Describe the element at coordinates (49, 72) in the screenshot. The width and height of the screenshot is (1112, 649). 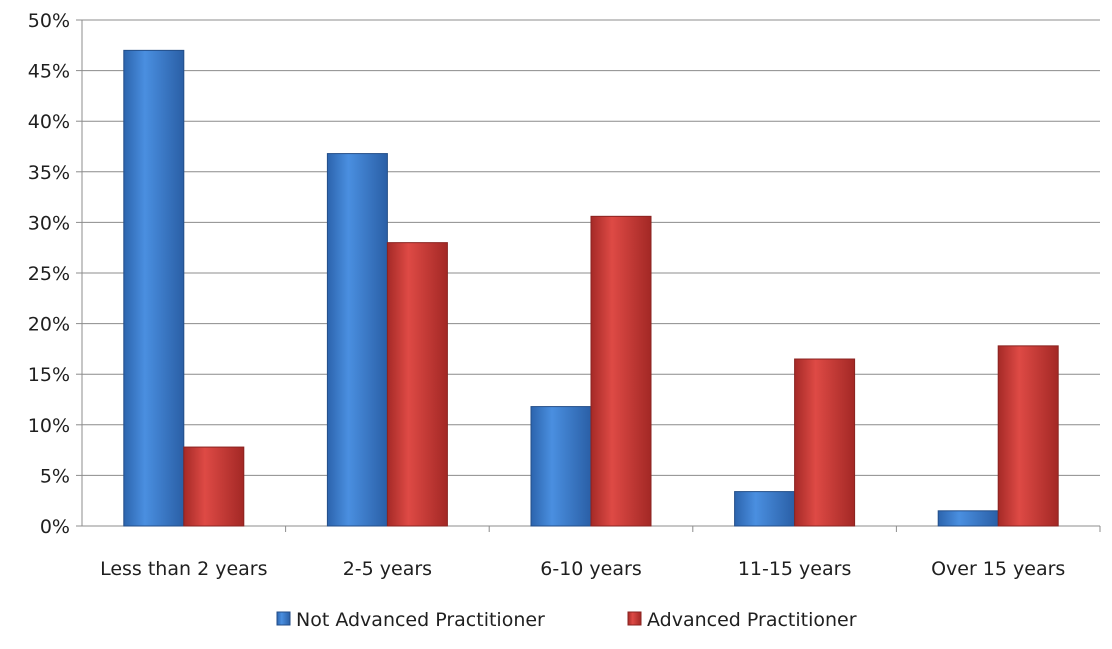
I see `y-tick-label: 45%` at that location.